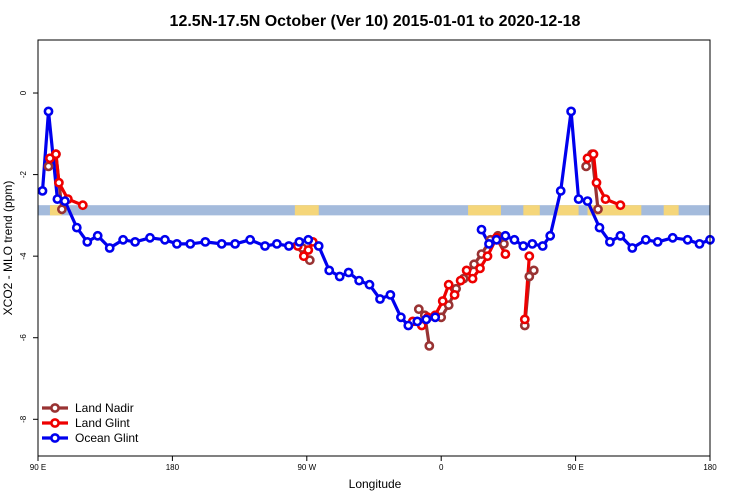 The height and width of the screenshot is (500, 750). I want to click on y-tick-label: -8, so click(23, 419).